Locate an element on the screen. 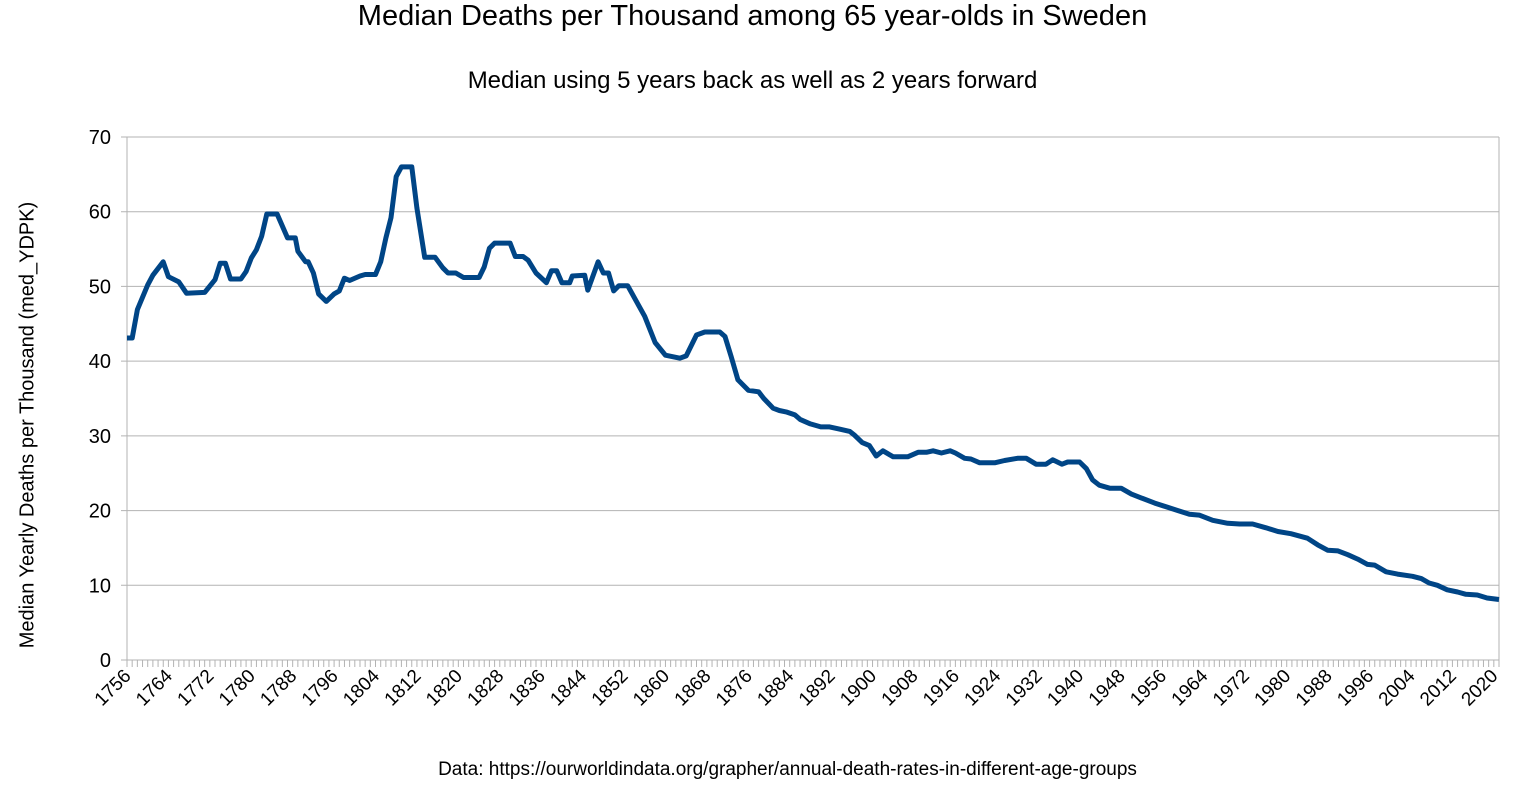  x-tick-label: 1772 is located at coordinates (196, 688).